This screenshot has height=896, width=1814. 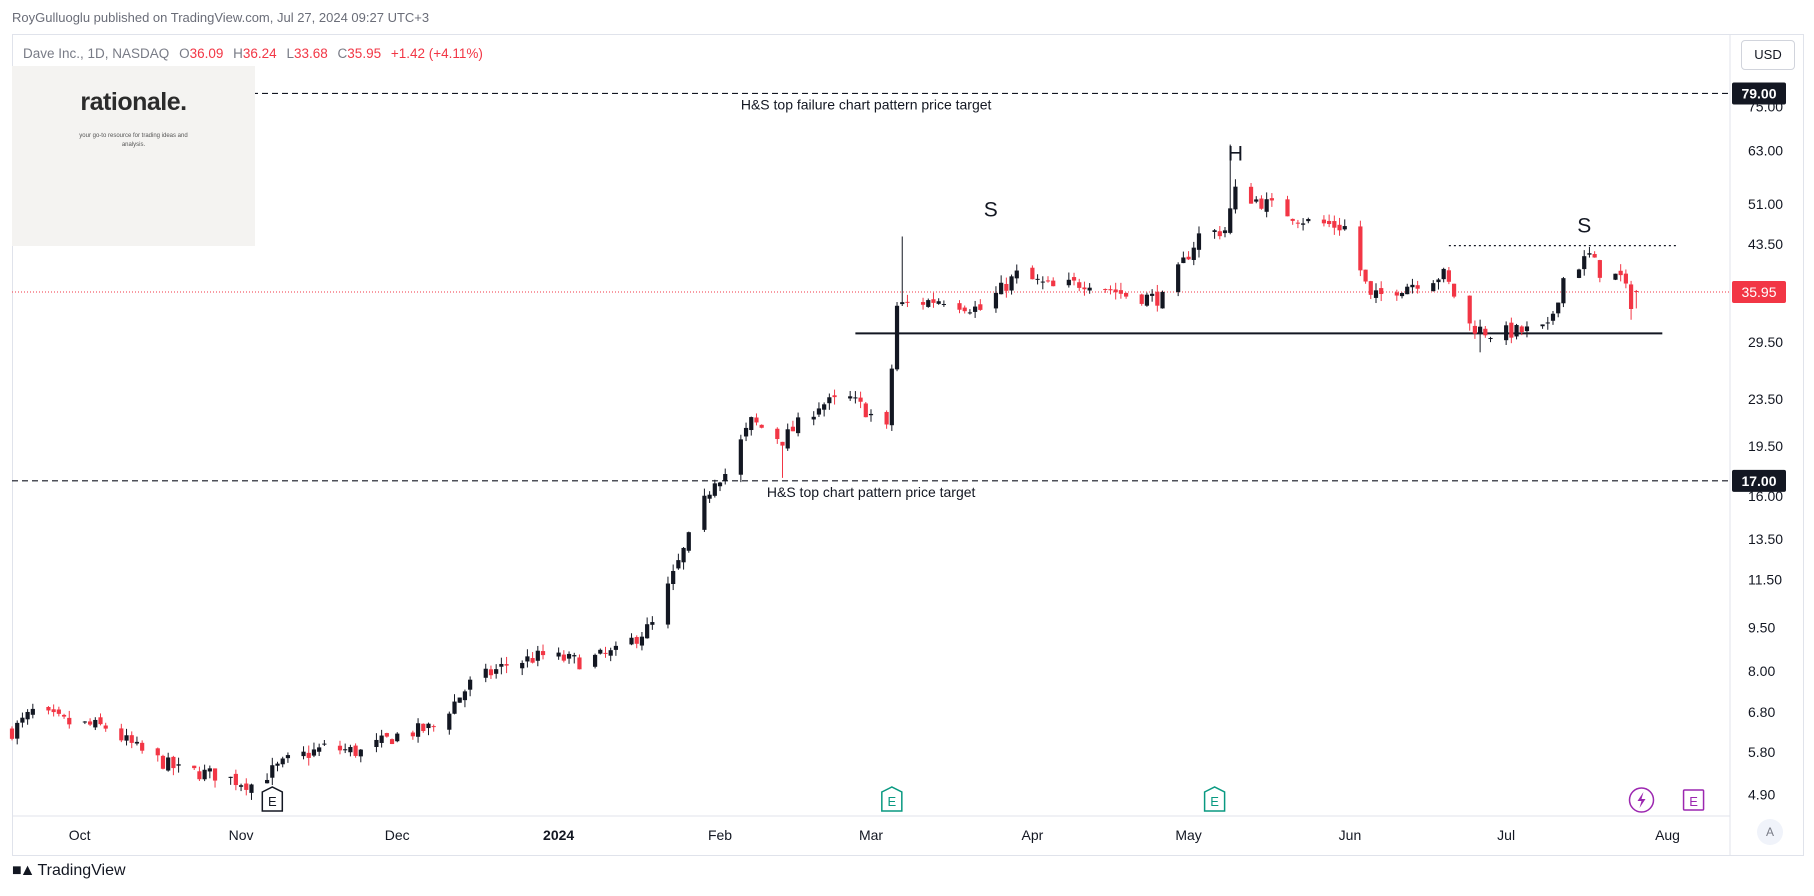 What do you see at coordinates (1693, 800) in the screenshot?
I see `upcoming-earnings-icon` at bounding box center [1693, 800].